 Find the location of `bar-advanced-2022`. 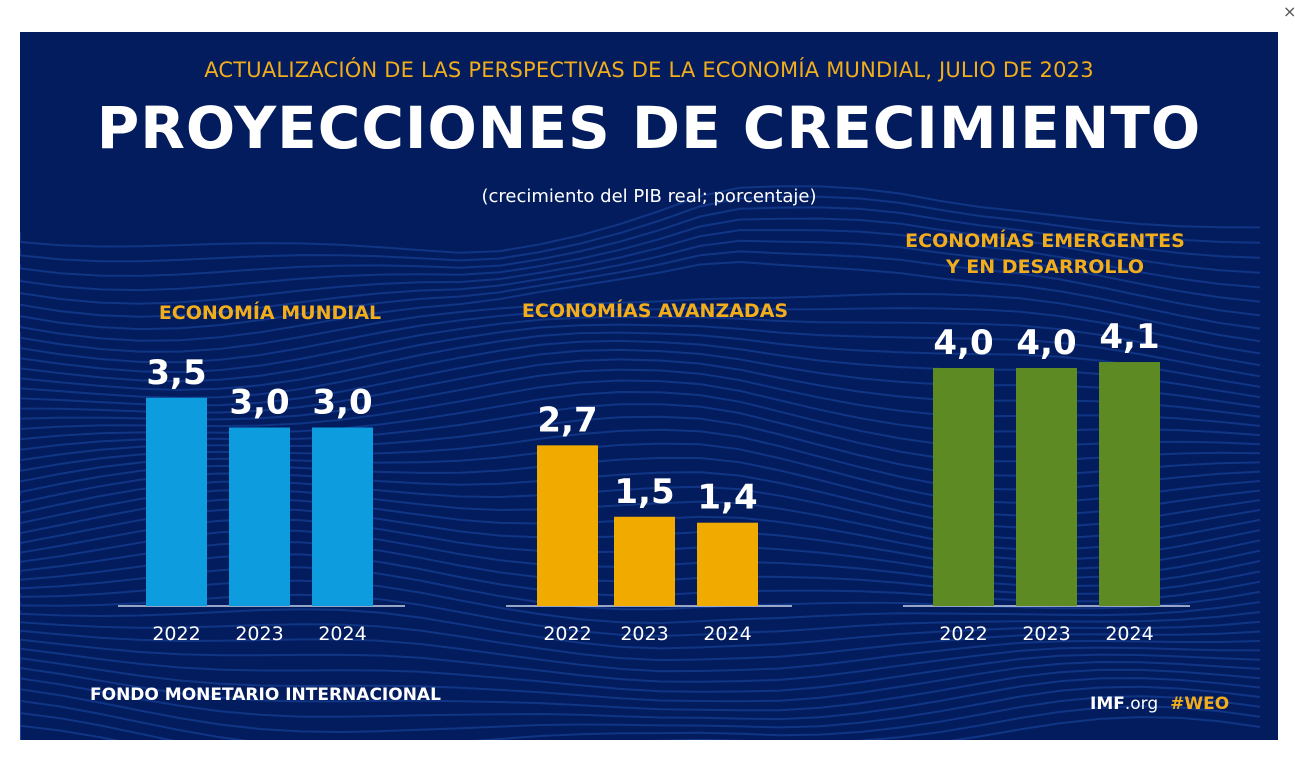

bar-advanced-2022 is located at coordinates (567, 525).